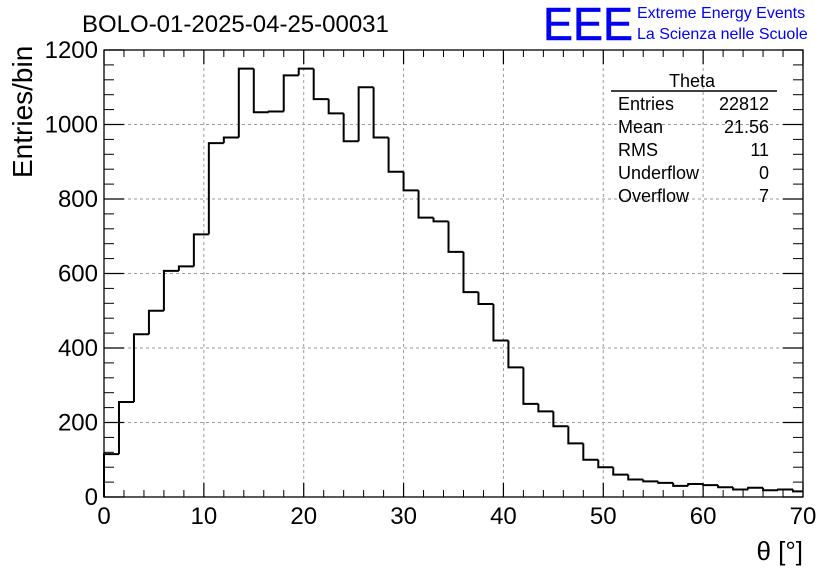 The width and height of the screenshot is (836, 577). What do you see at coordinates (640, 127) in the screenshot?
I see `stats-label-mean: Mean` at bounding box center [640, 127].